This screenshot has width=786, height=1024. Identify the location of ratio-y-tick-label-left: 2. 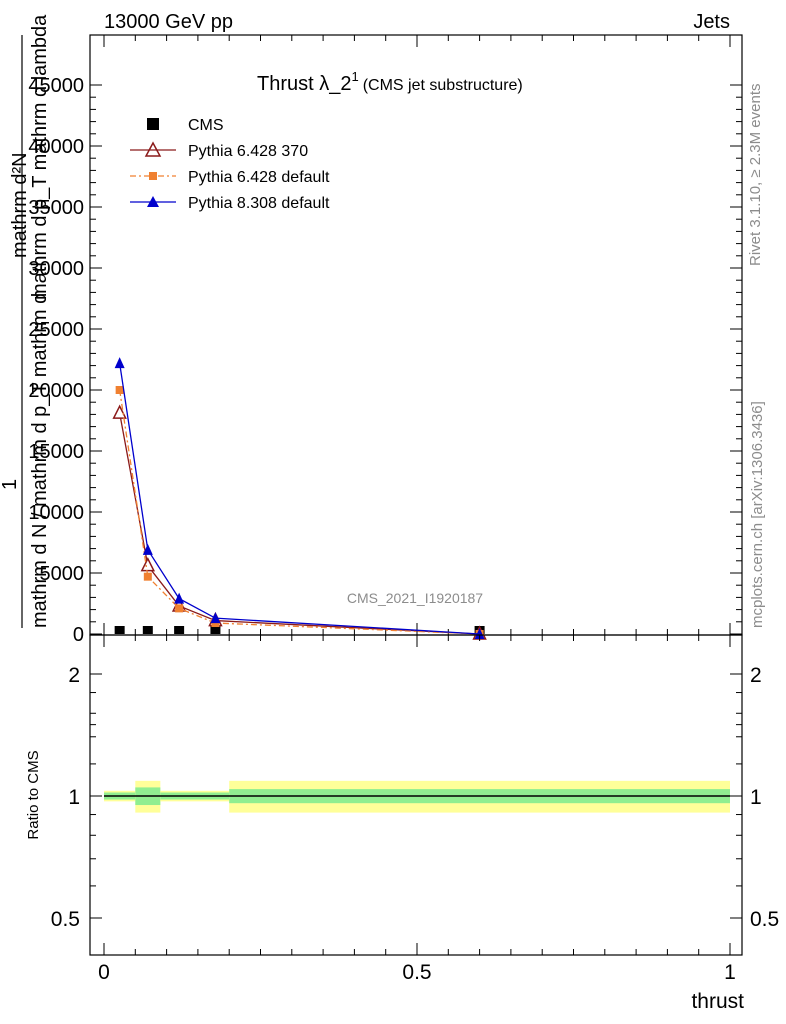
(74, 675).